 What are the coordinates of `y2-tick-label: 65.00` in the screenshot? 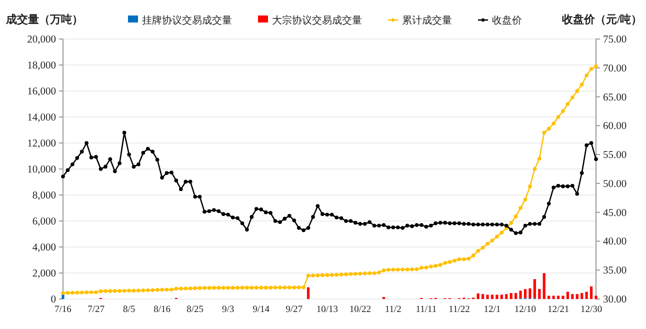 It's located at (615, 98).